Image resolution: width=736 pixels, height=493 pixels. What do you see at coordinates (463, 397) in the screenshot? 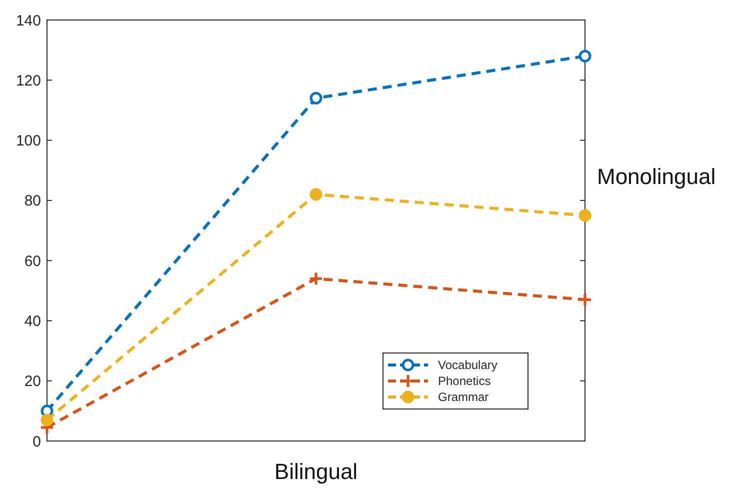
I see `legend-label: Grammar` at bounding box center [463, 397].